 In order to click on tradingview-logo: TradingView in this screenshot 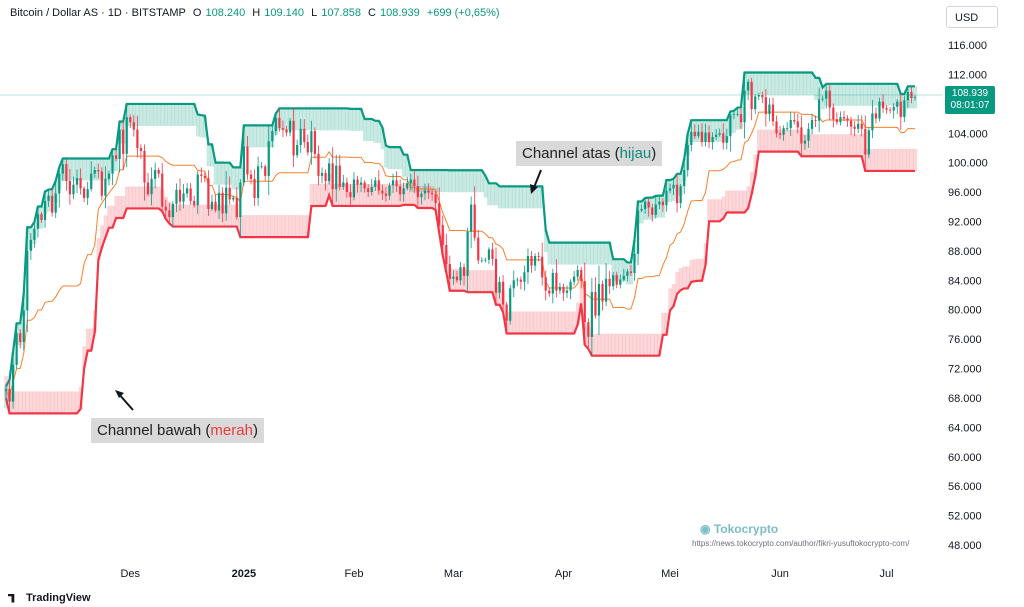, I will do `click(49, 598)`.